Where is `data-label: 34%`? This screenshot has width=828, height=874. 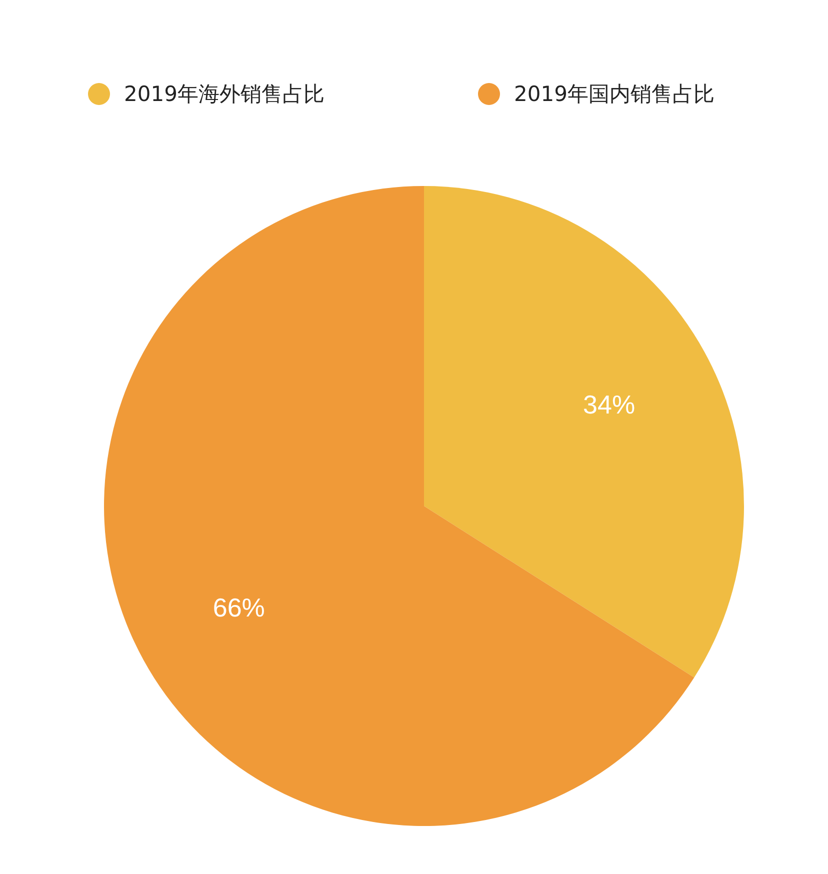 data-label: 34% is located at coordinates (609, 404).